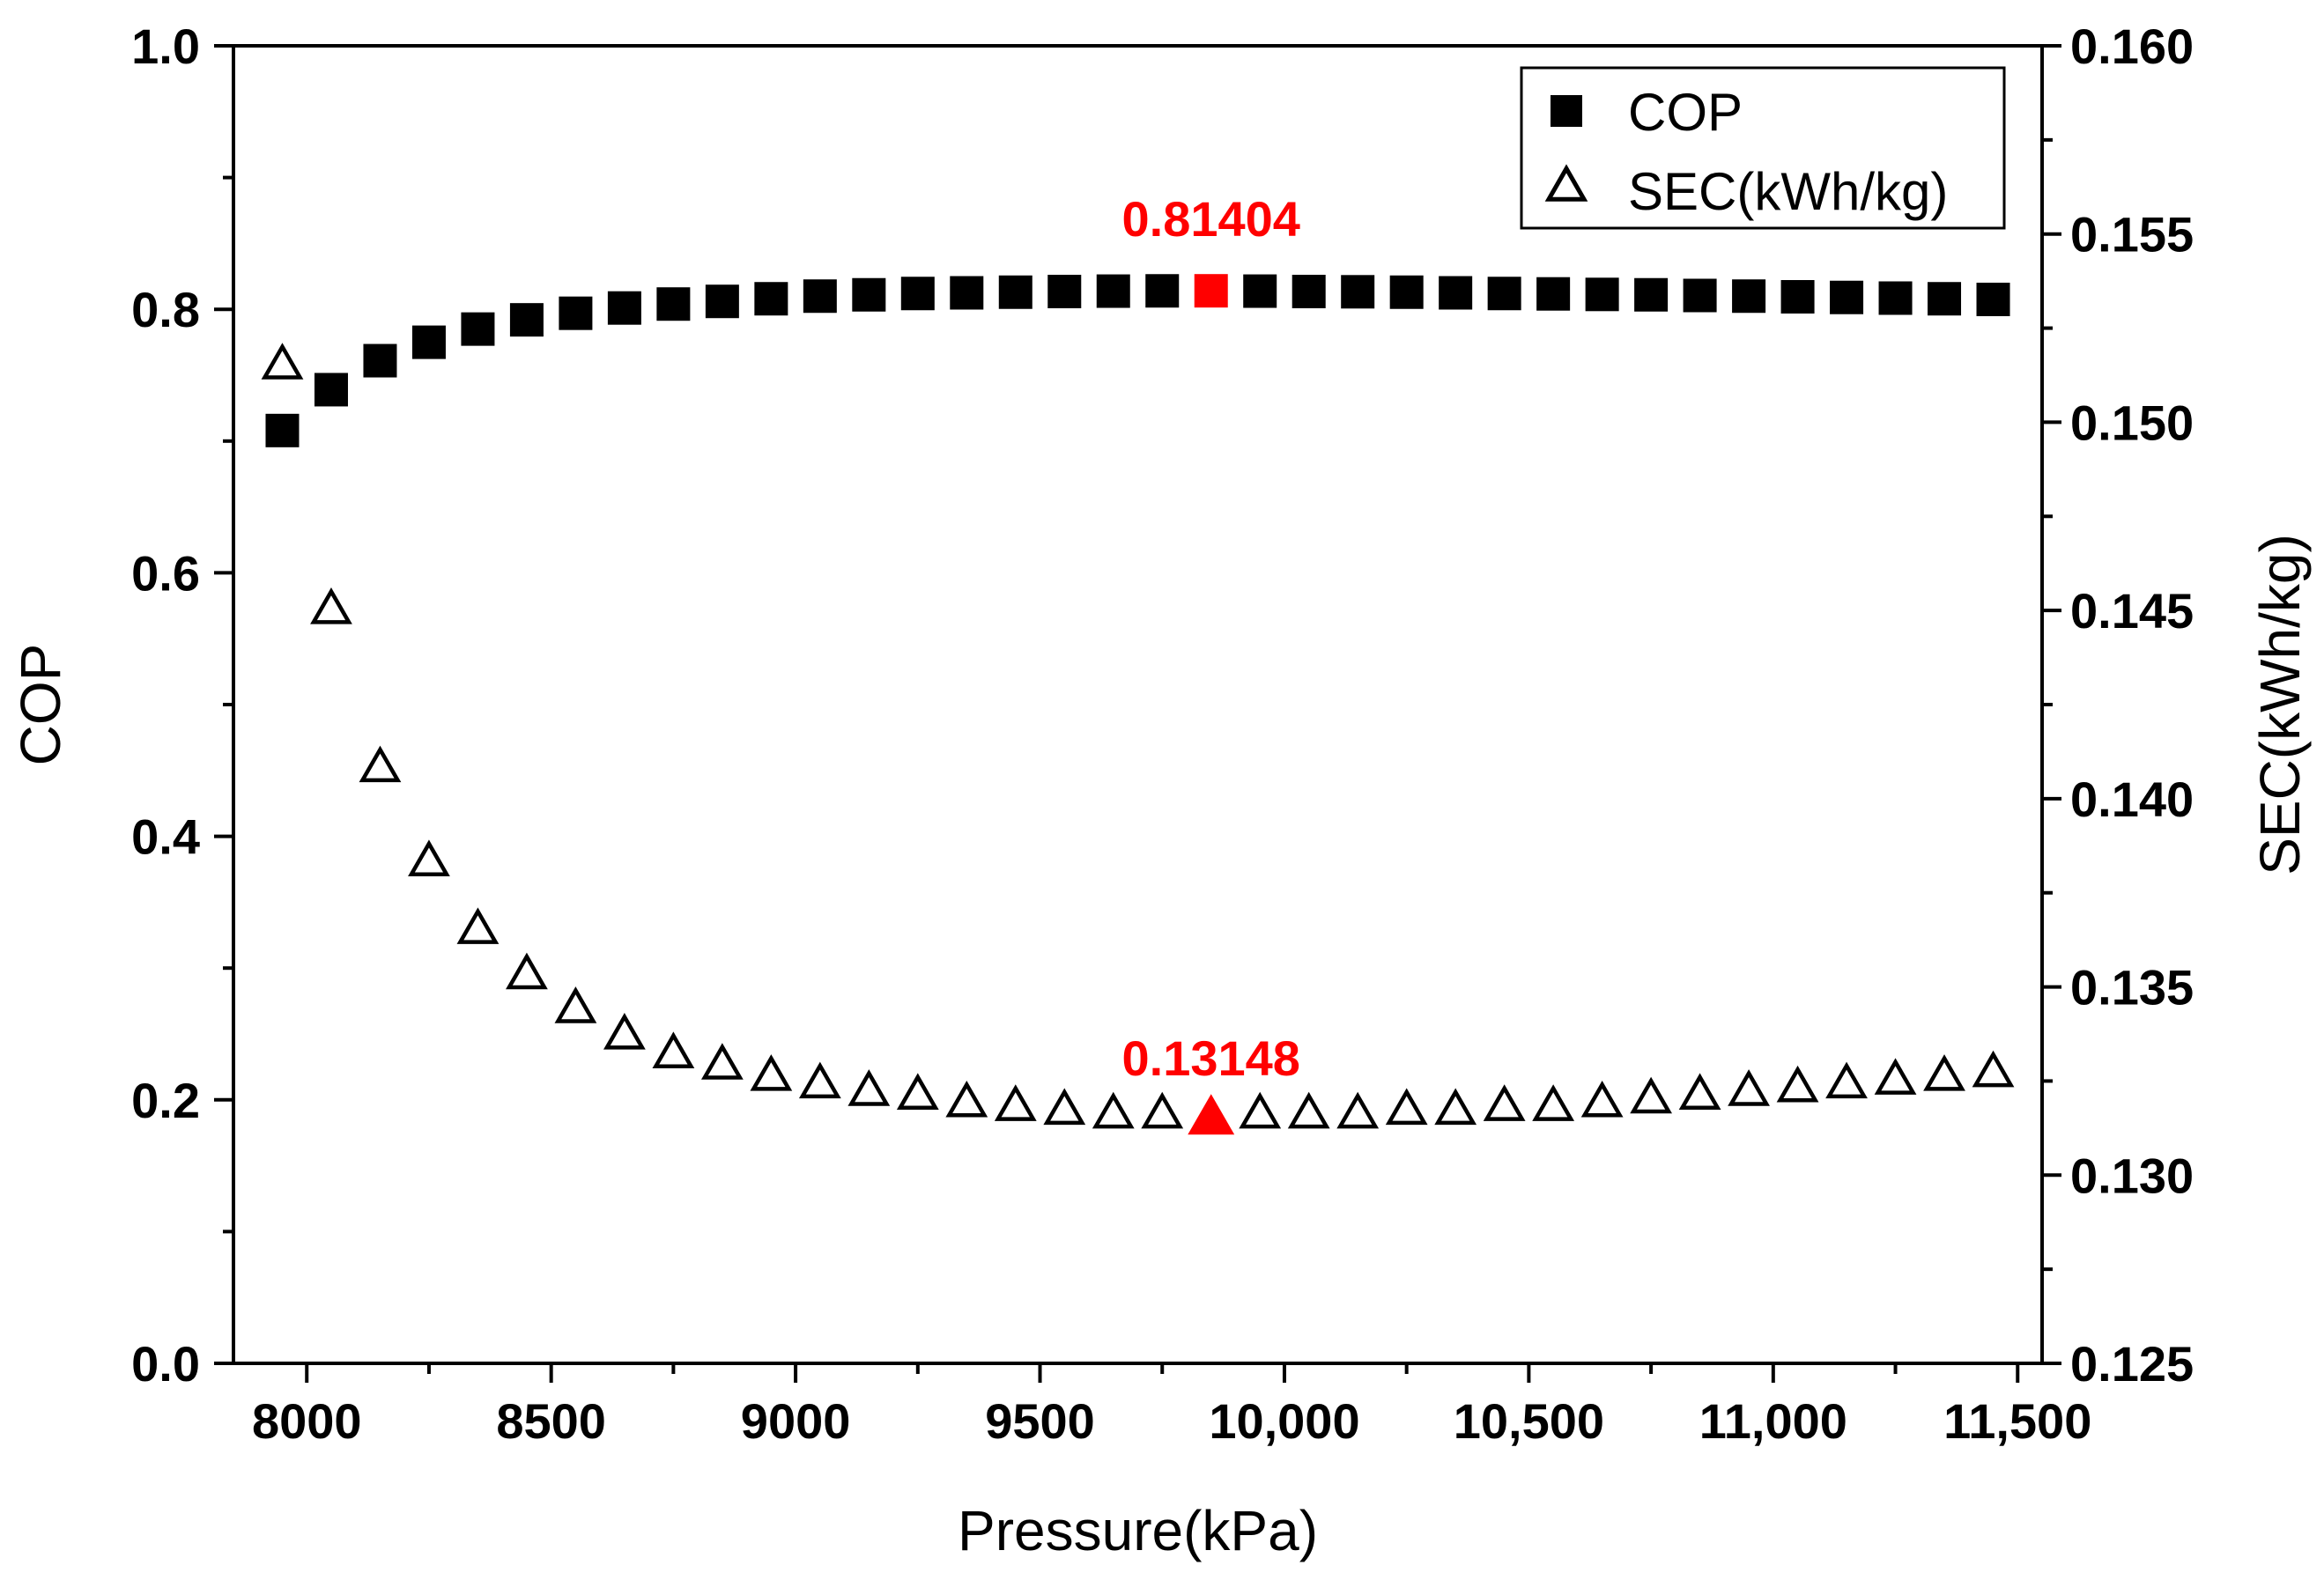  I want to click on annotation-cop-max: 0.81404, so click(1211, 219).